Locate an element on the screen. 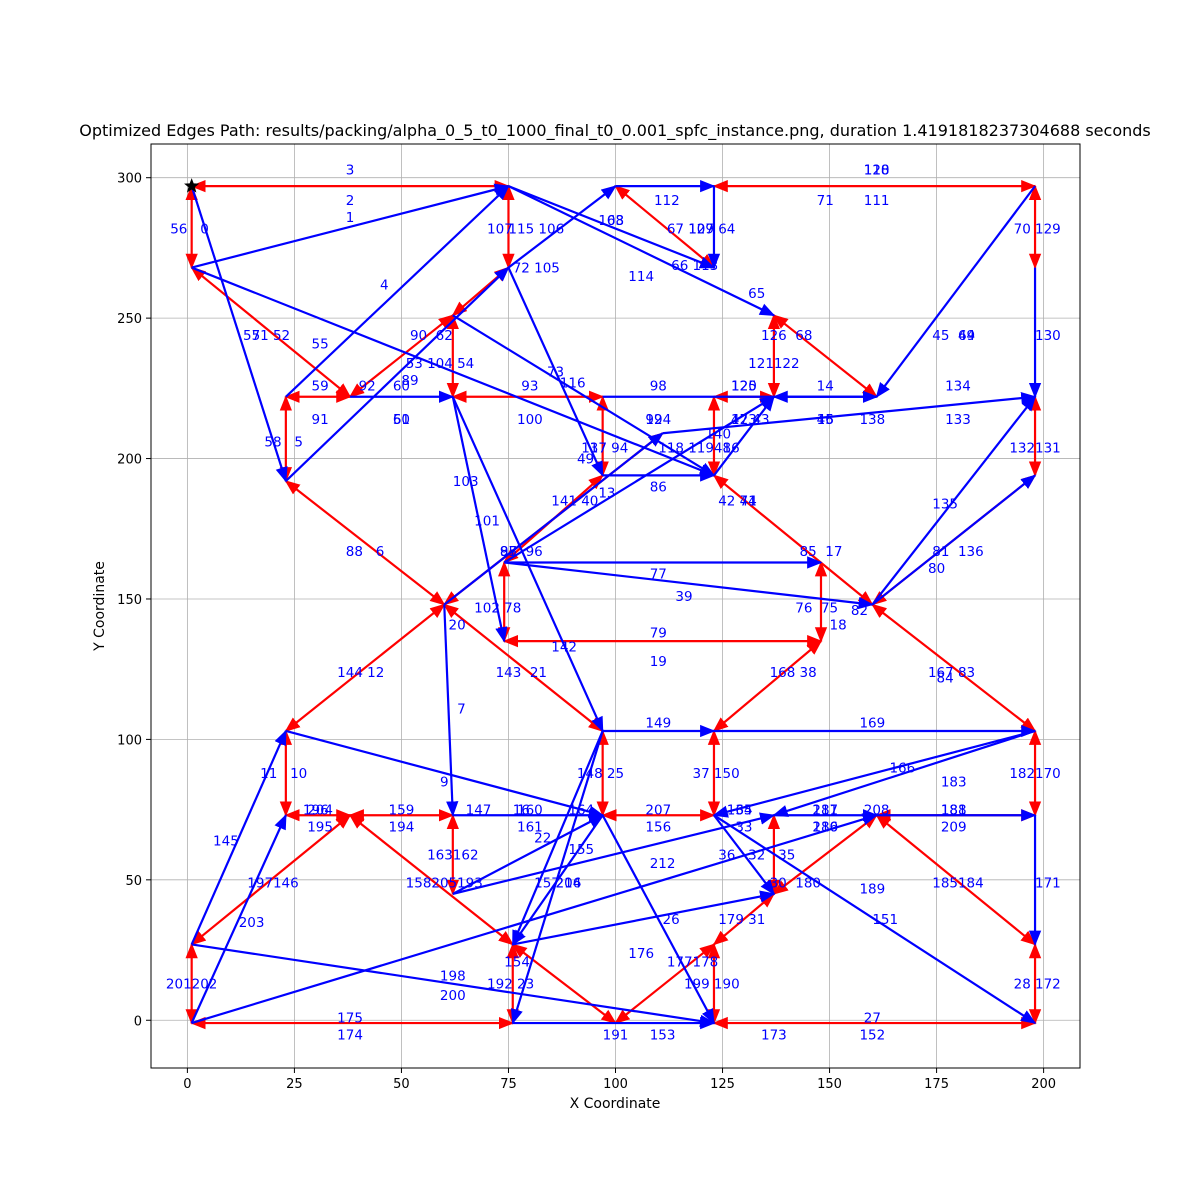 The height and width of the screenshot is (1200, 1200). edge-label: 113 is located at coordinates (706, 266).